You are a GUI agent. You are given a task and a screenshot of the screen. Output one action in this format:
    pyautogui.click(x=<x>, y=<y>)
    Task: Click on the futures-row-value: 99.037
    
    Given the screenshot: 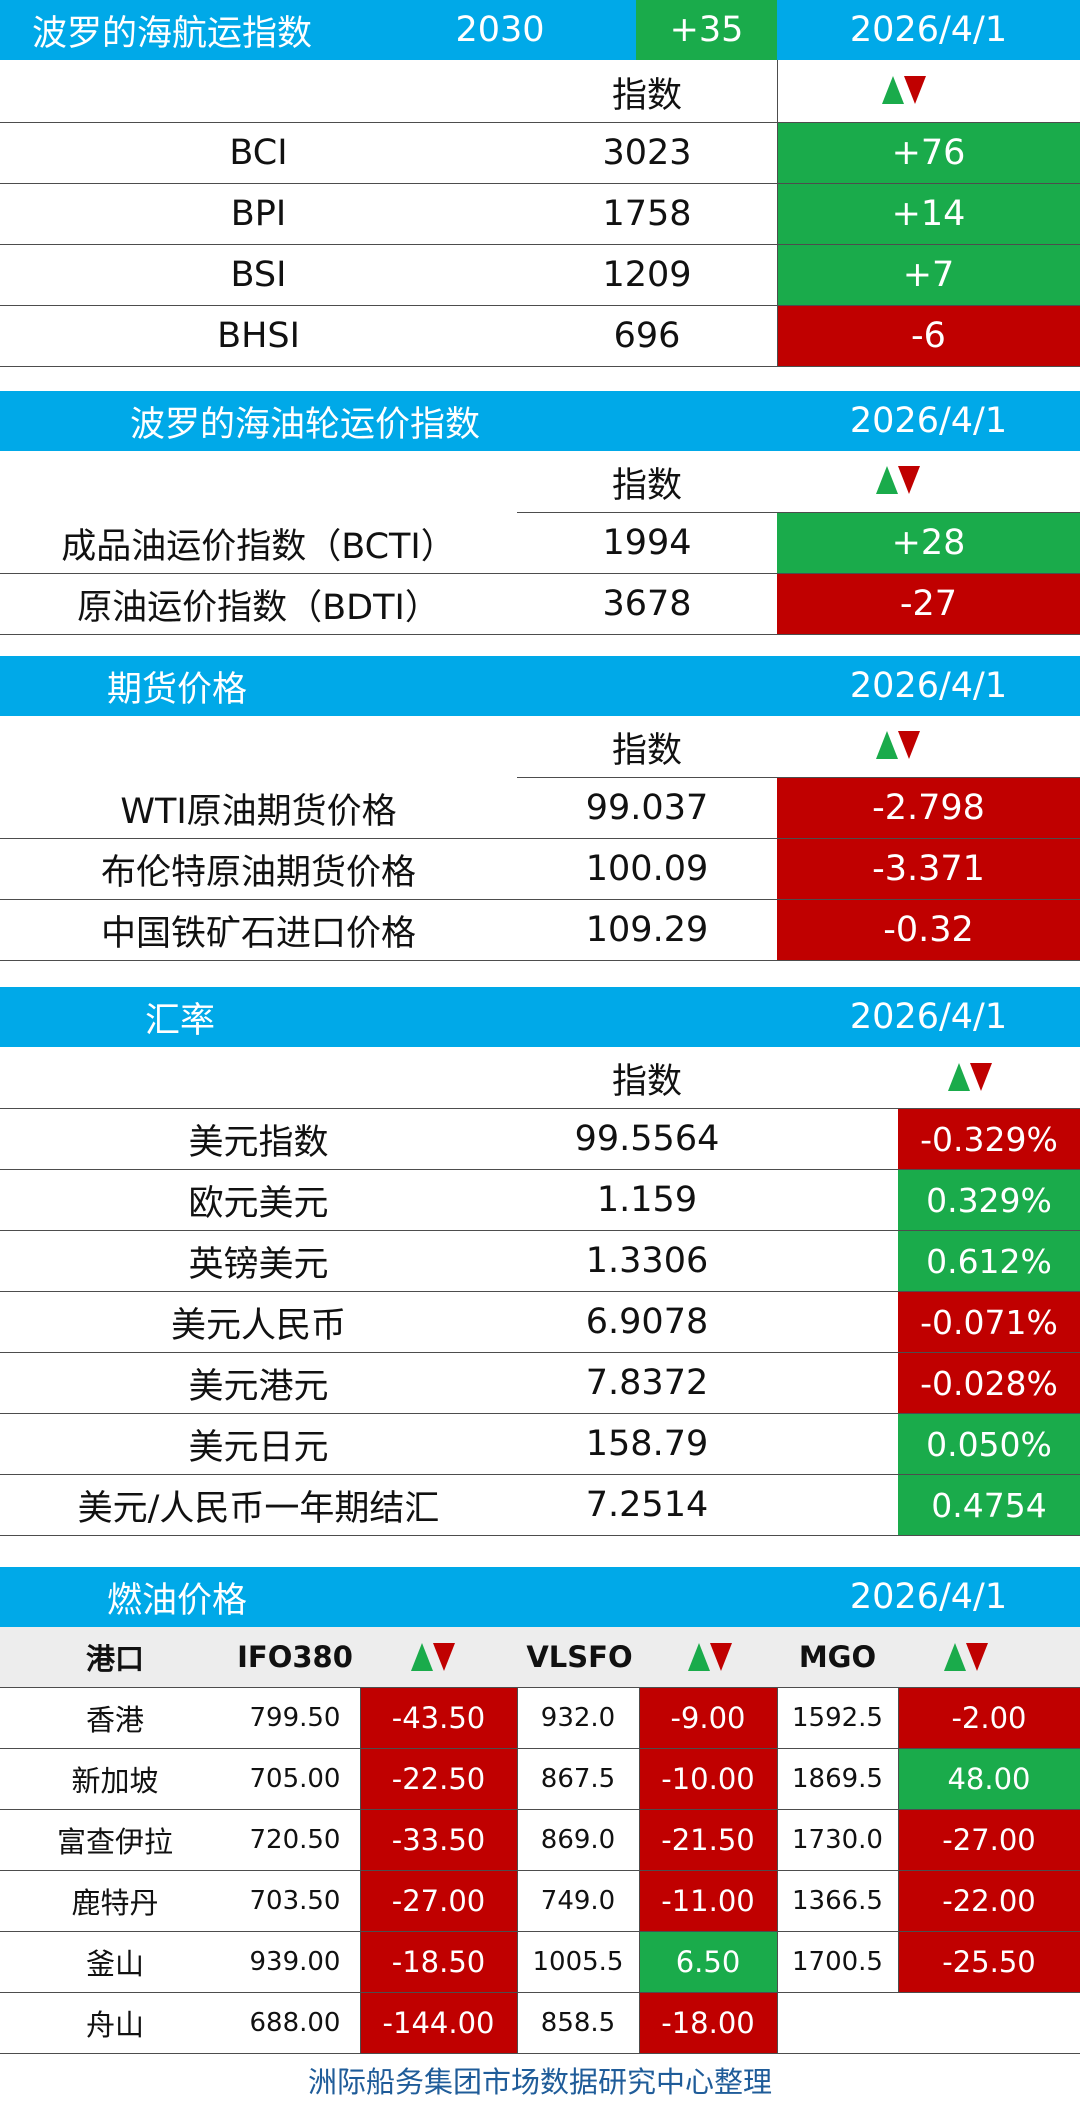 What is the action you would take?
    pyautogui.click(x=647, y=808)
    